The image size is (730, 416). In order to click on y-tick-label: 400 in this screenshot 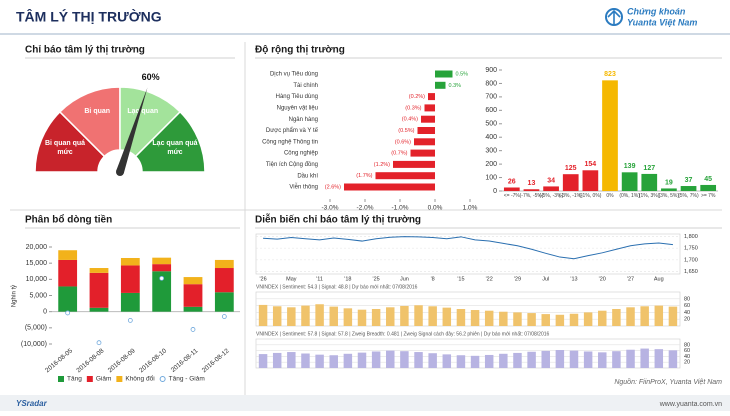, I will do `click(491, 137)`.